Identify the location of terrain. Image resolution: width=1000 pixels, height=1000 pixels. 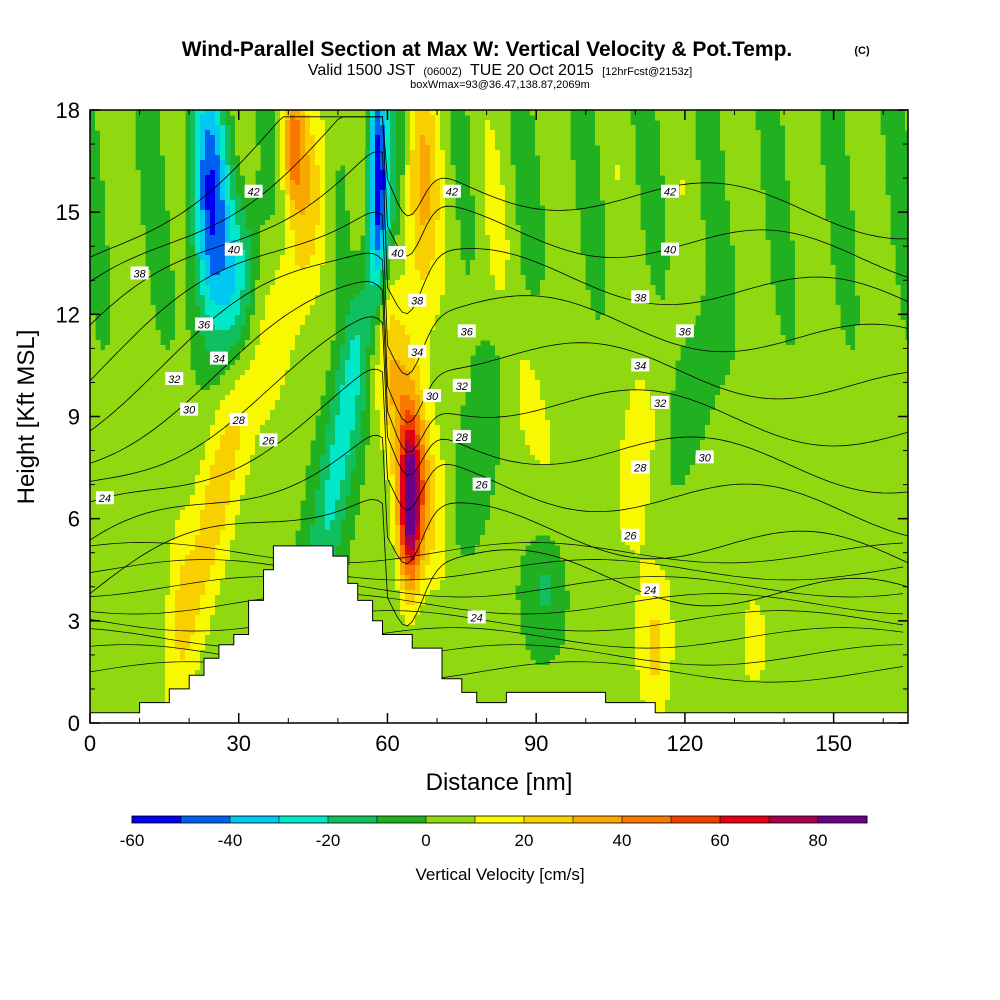
(499, 634).